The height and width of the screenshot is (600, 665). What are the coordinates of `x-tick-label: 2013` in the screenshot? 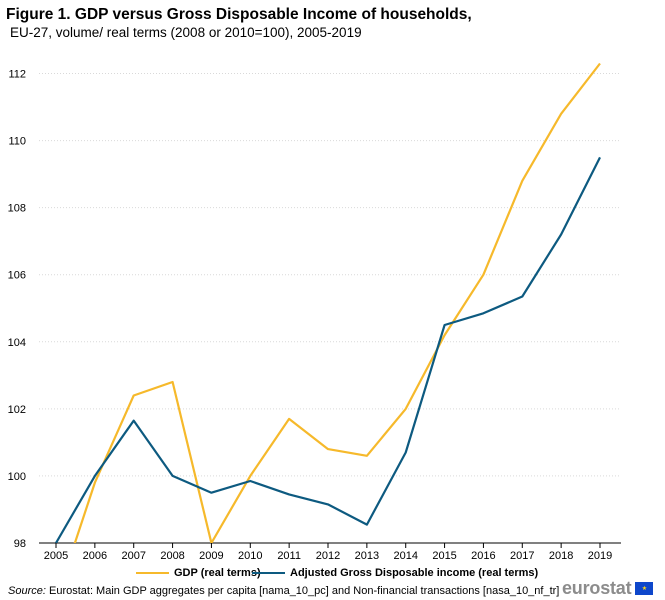 It's located at (367, 556).